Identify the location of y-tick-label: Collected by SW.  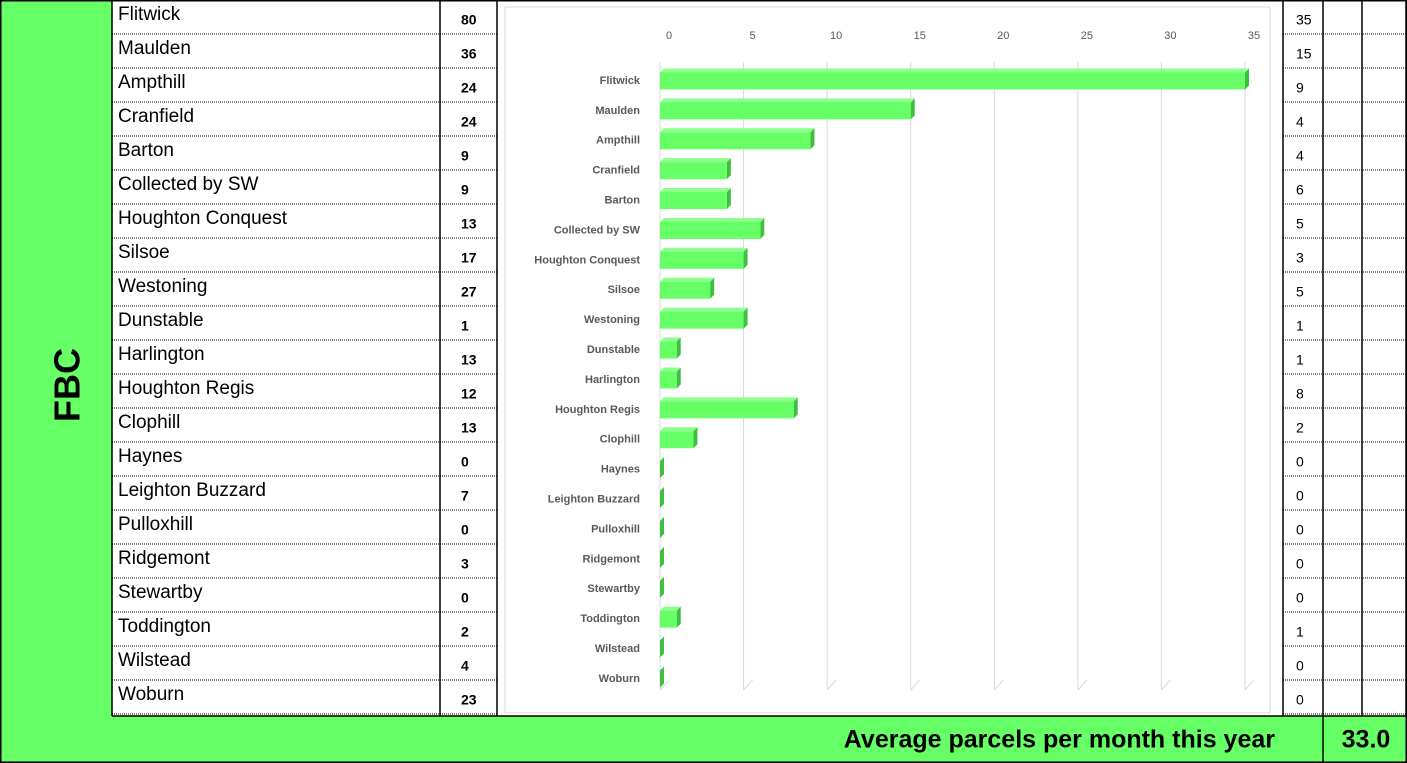
(597, 230).